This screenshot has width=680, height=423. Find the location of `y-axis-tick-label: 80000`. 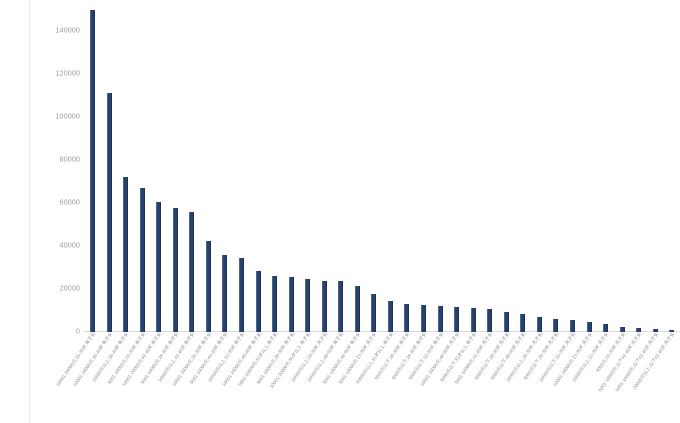

y-axis-tick-label: 80000 is located at coordinates (69, 159).